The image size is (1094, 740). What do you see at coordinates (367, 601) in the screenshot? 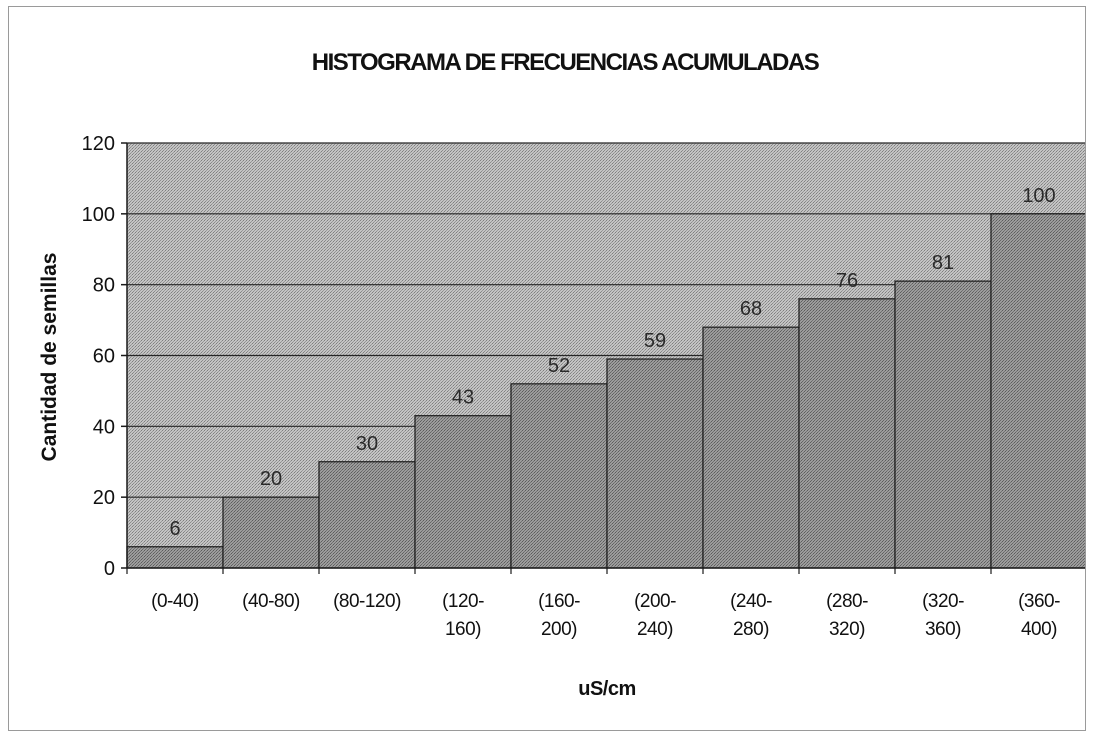
I see `x-tick-label: (80-120)` at bounding box center [367, 601].